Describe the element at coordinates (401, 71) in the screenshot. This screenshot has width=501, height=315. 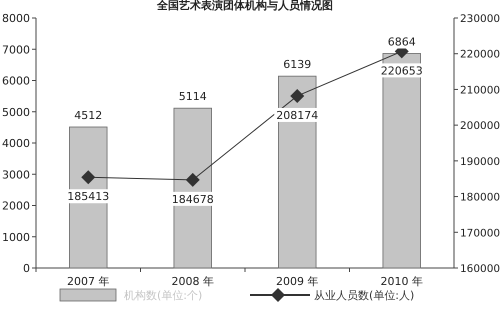
I see `data-label: 220653` at that location.